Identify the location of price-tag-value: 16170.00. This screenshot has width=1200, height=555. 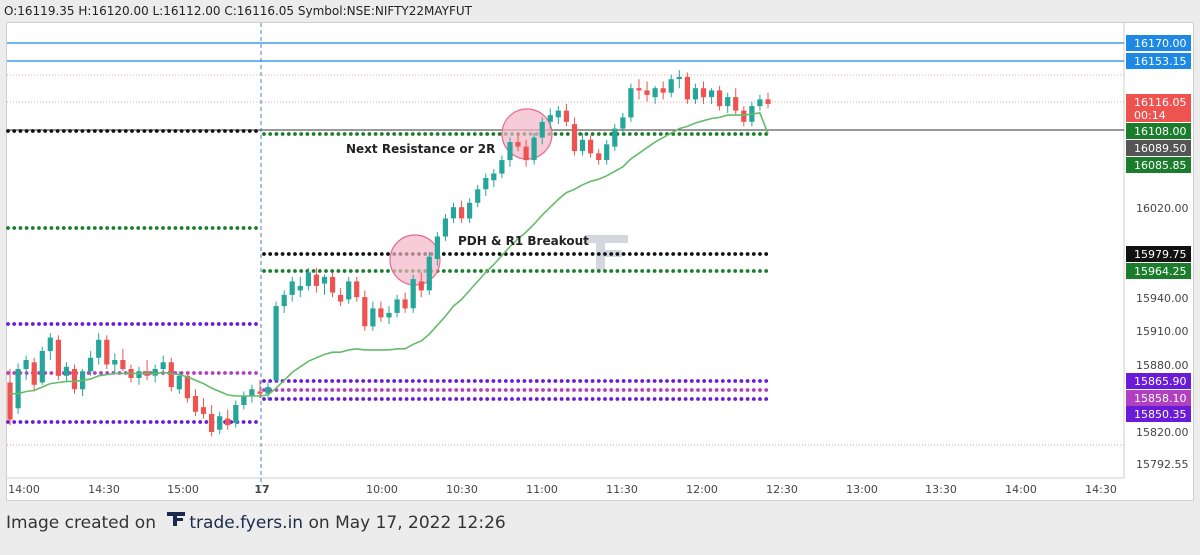
(1160, 43).